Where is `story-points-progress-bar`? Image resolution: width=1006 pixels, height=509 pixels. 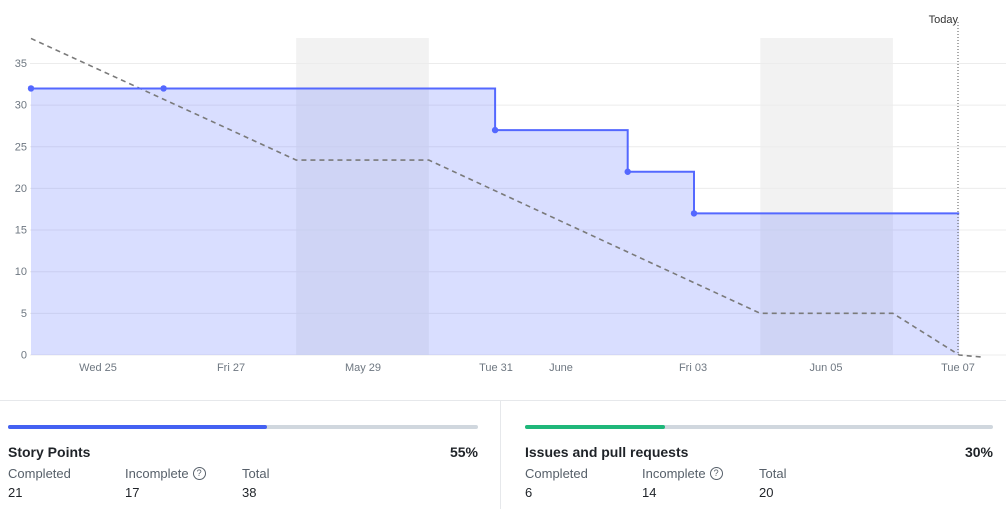 story-points-progress-bar is located at coordinates (243, 427).